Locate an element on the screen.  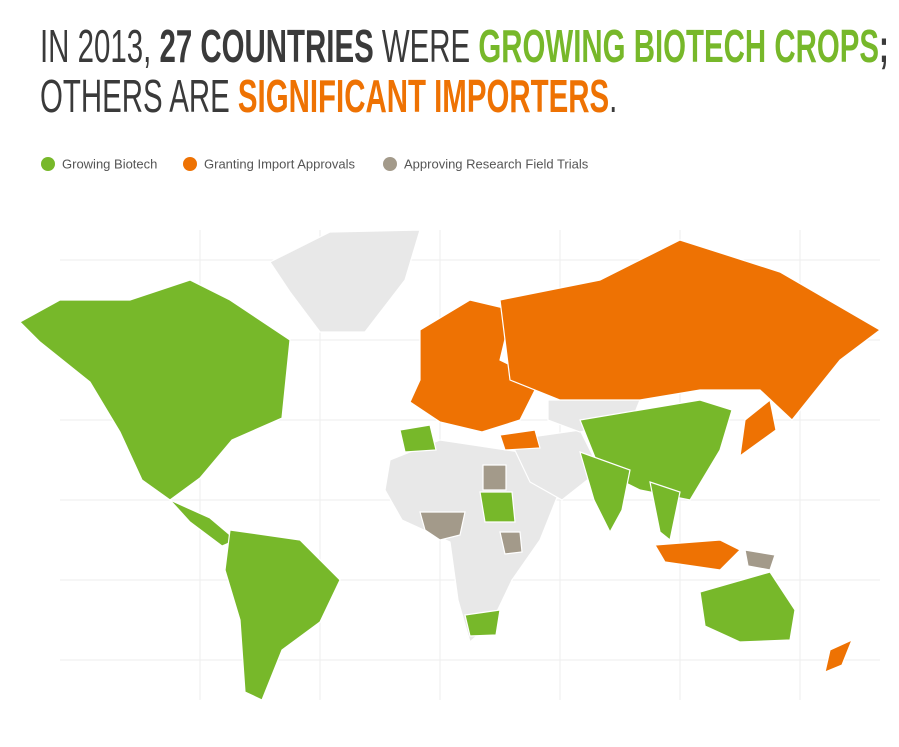
indonesia is located at coordinates (697, 555).